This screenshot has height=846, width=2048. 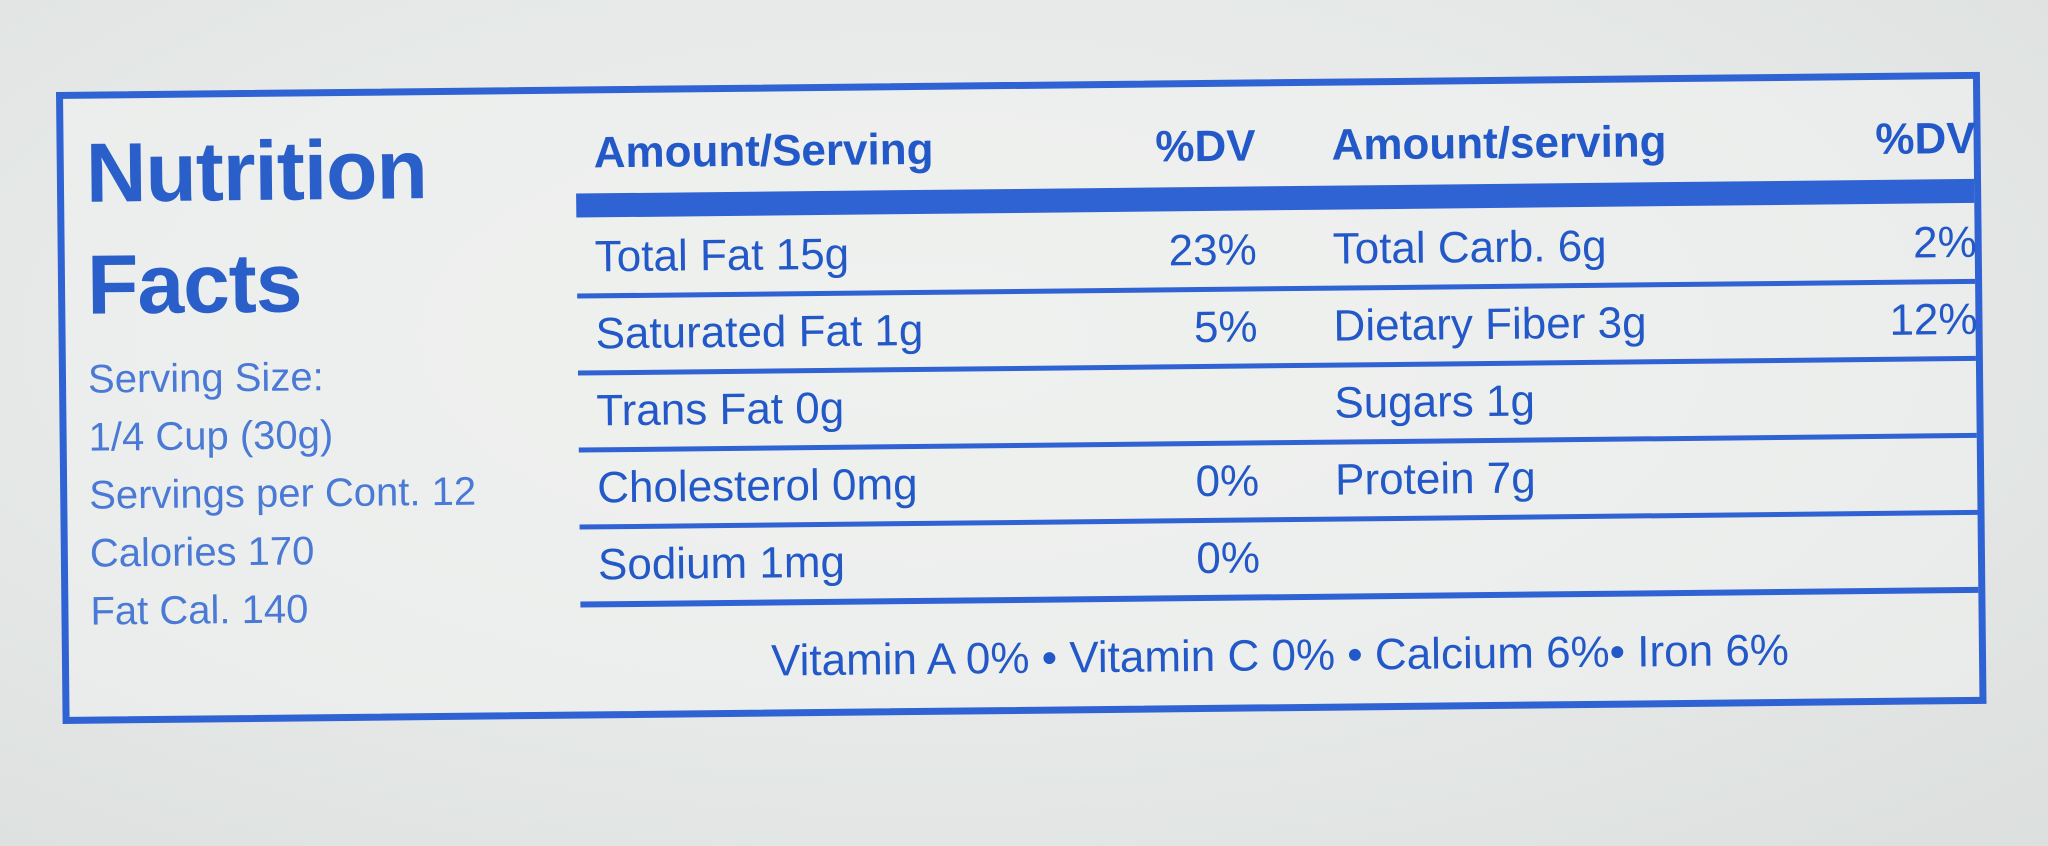 I want to click on serving-size-label: Serving Size:, so click(x=205, y=378).